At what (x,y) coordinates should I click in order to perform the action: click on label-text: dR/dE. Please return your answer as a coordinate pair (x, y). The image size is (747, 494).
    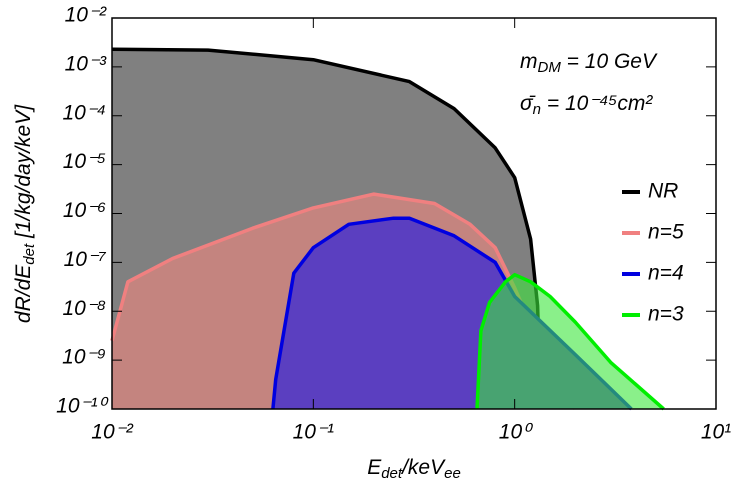
    Looking at the image, I should click on (23, 293).